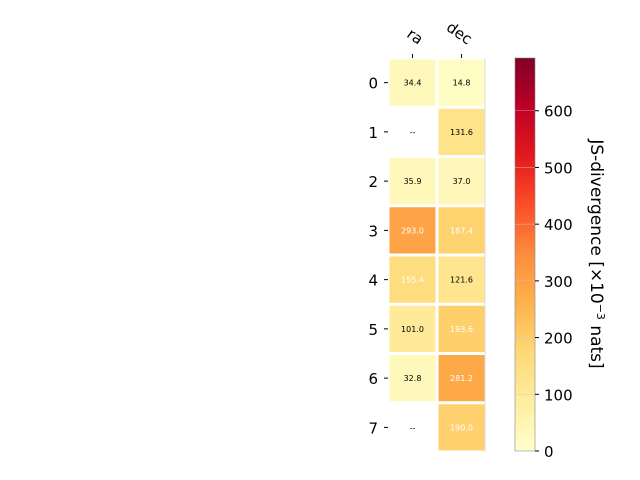 Image resolution: width=640 pixels, height=480 pixels. What do you see at coordinates (525, 254) in the screenshot?
I see `colorbar-gradient` at bounding box center [525, 254].